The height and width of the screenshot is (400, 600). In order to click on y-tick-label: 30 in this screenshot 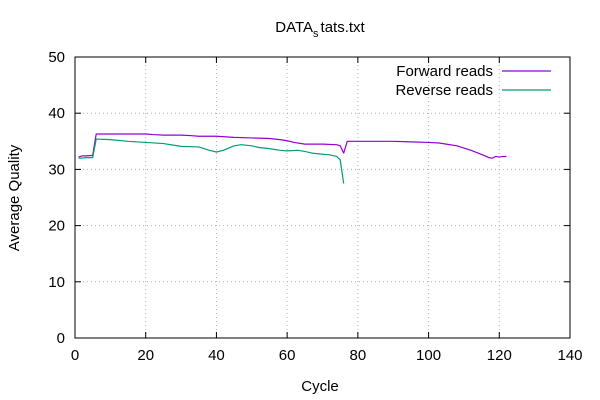, I will do `click(56, 169)`.